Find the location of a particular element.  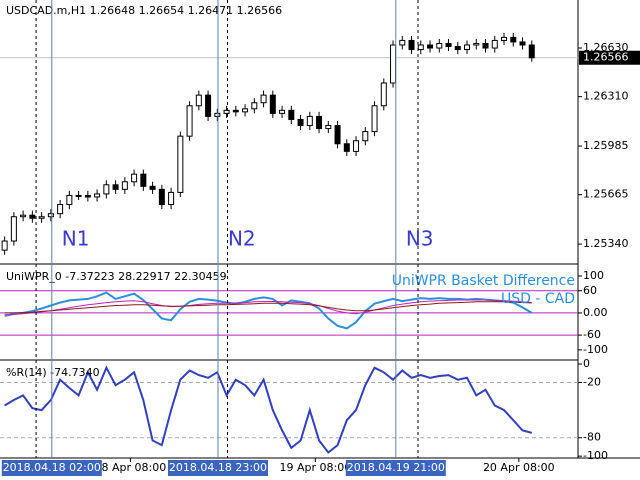

marker-tag: N3 is located at coordinates (420, 239).